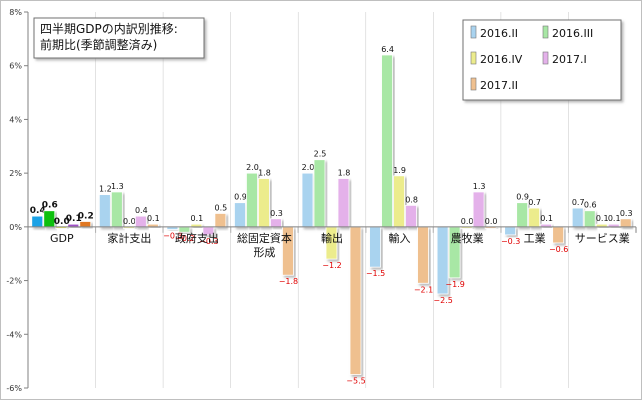  What do you see at coordinates (423, 289) in the screenshot?
I see `data-label: −2.1` at bounding box center [423, 289].